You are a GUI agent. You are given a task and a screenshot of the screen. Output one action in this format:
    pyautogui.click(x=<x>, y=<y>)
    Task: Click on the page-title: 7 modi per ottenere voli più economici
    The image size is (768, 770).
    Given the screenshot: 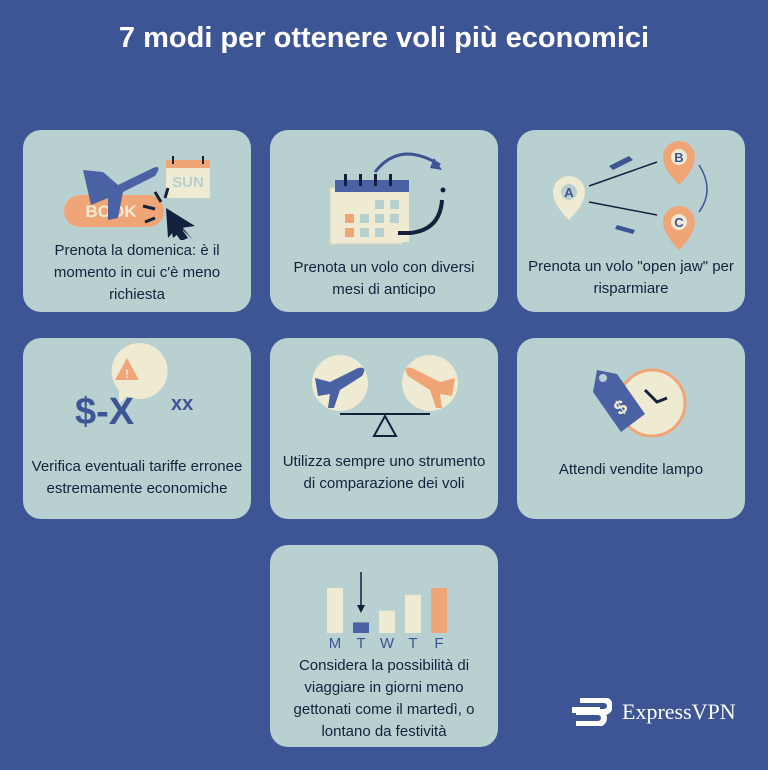 What is the action you would take?
    pyautogui.click(x=384, y=38)
    